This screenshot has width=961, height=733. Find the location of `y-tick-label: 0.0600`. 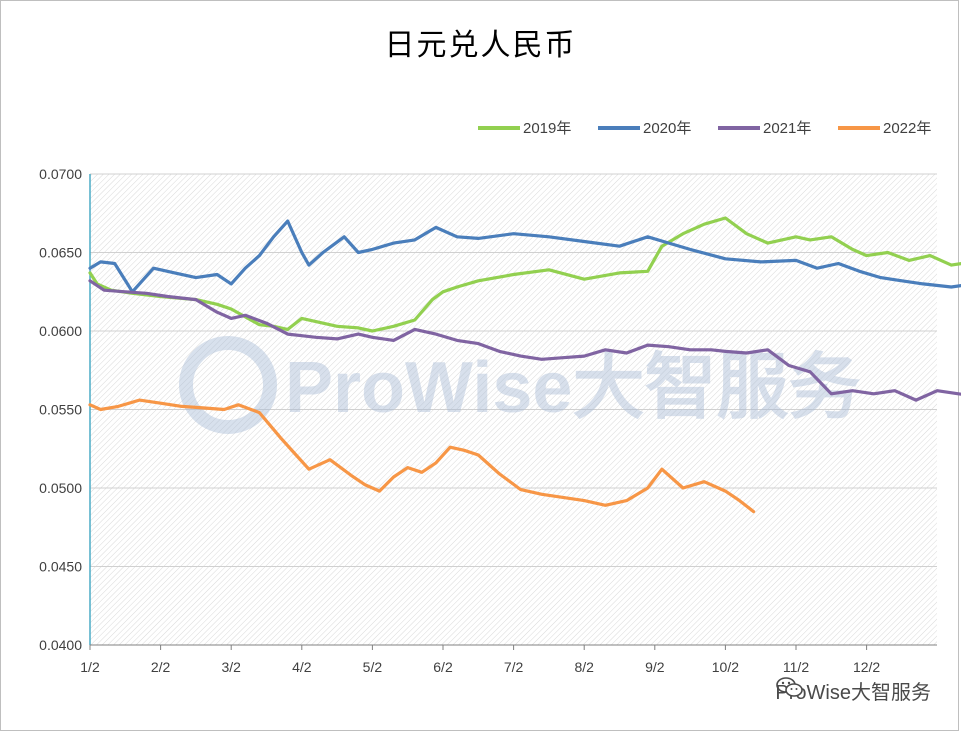

y-tick-label: 0.0600 is located at coordinates (60, 331).